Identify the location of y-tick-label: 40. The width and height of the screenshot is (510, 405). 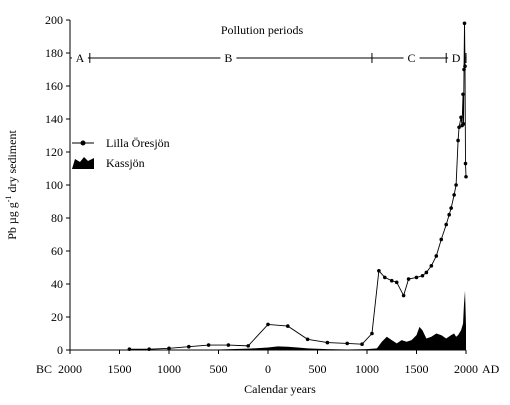
(57, 284).